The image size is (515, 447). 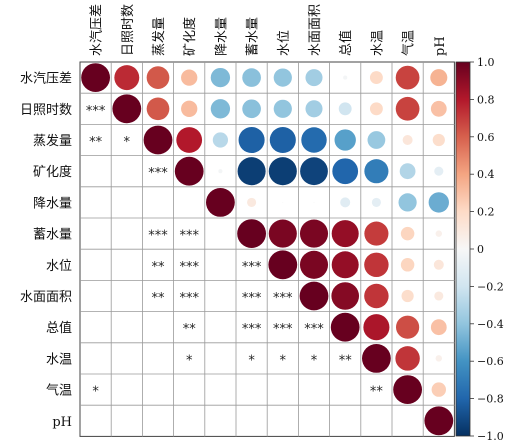 What do you see at coordinates (486, 174) in the screenshot?
I see `colorbar-tick-label: 0.4` at bounding box center [486, 174].